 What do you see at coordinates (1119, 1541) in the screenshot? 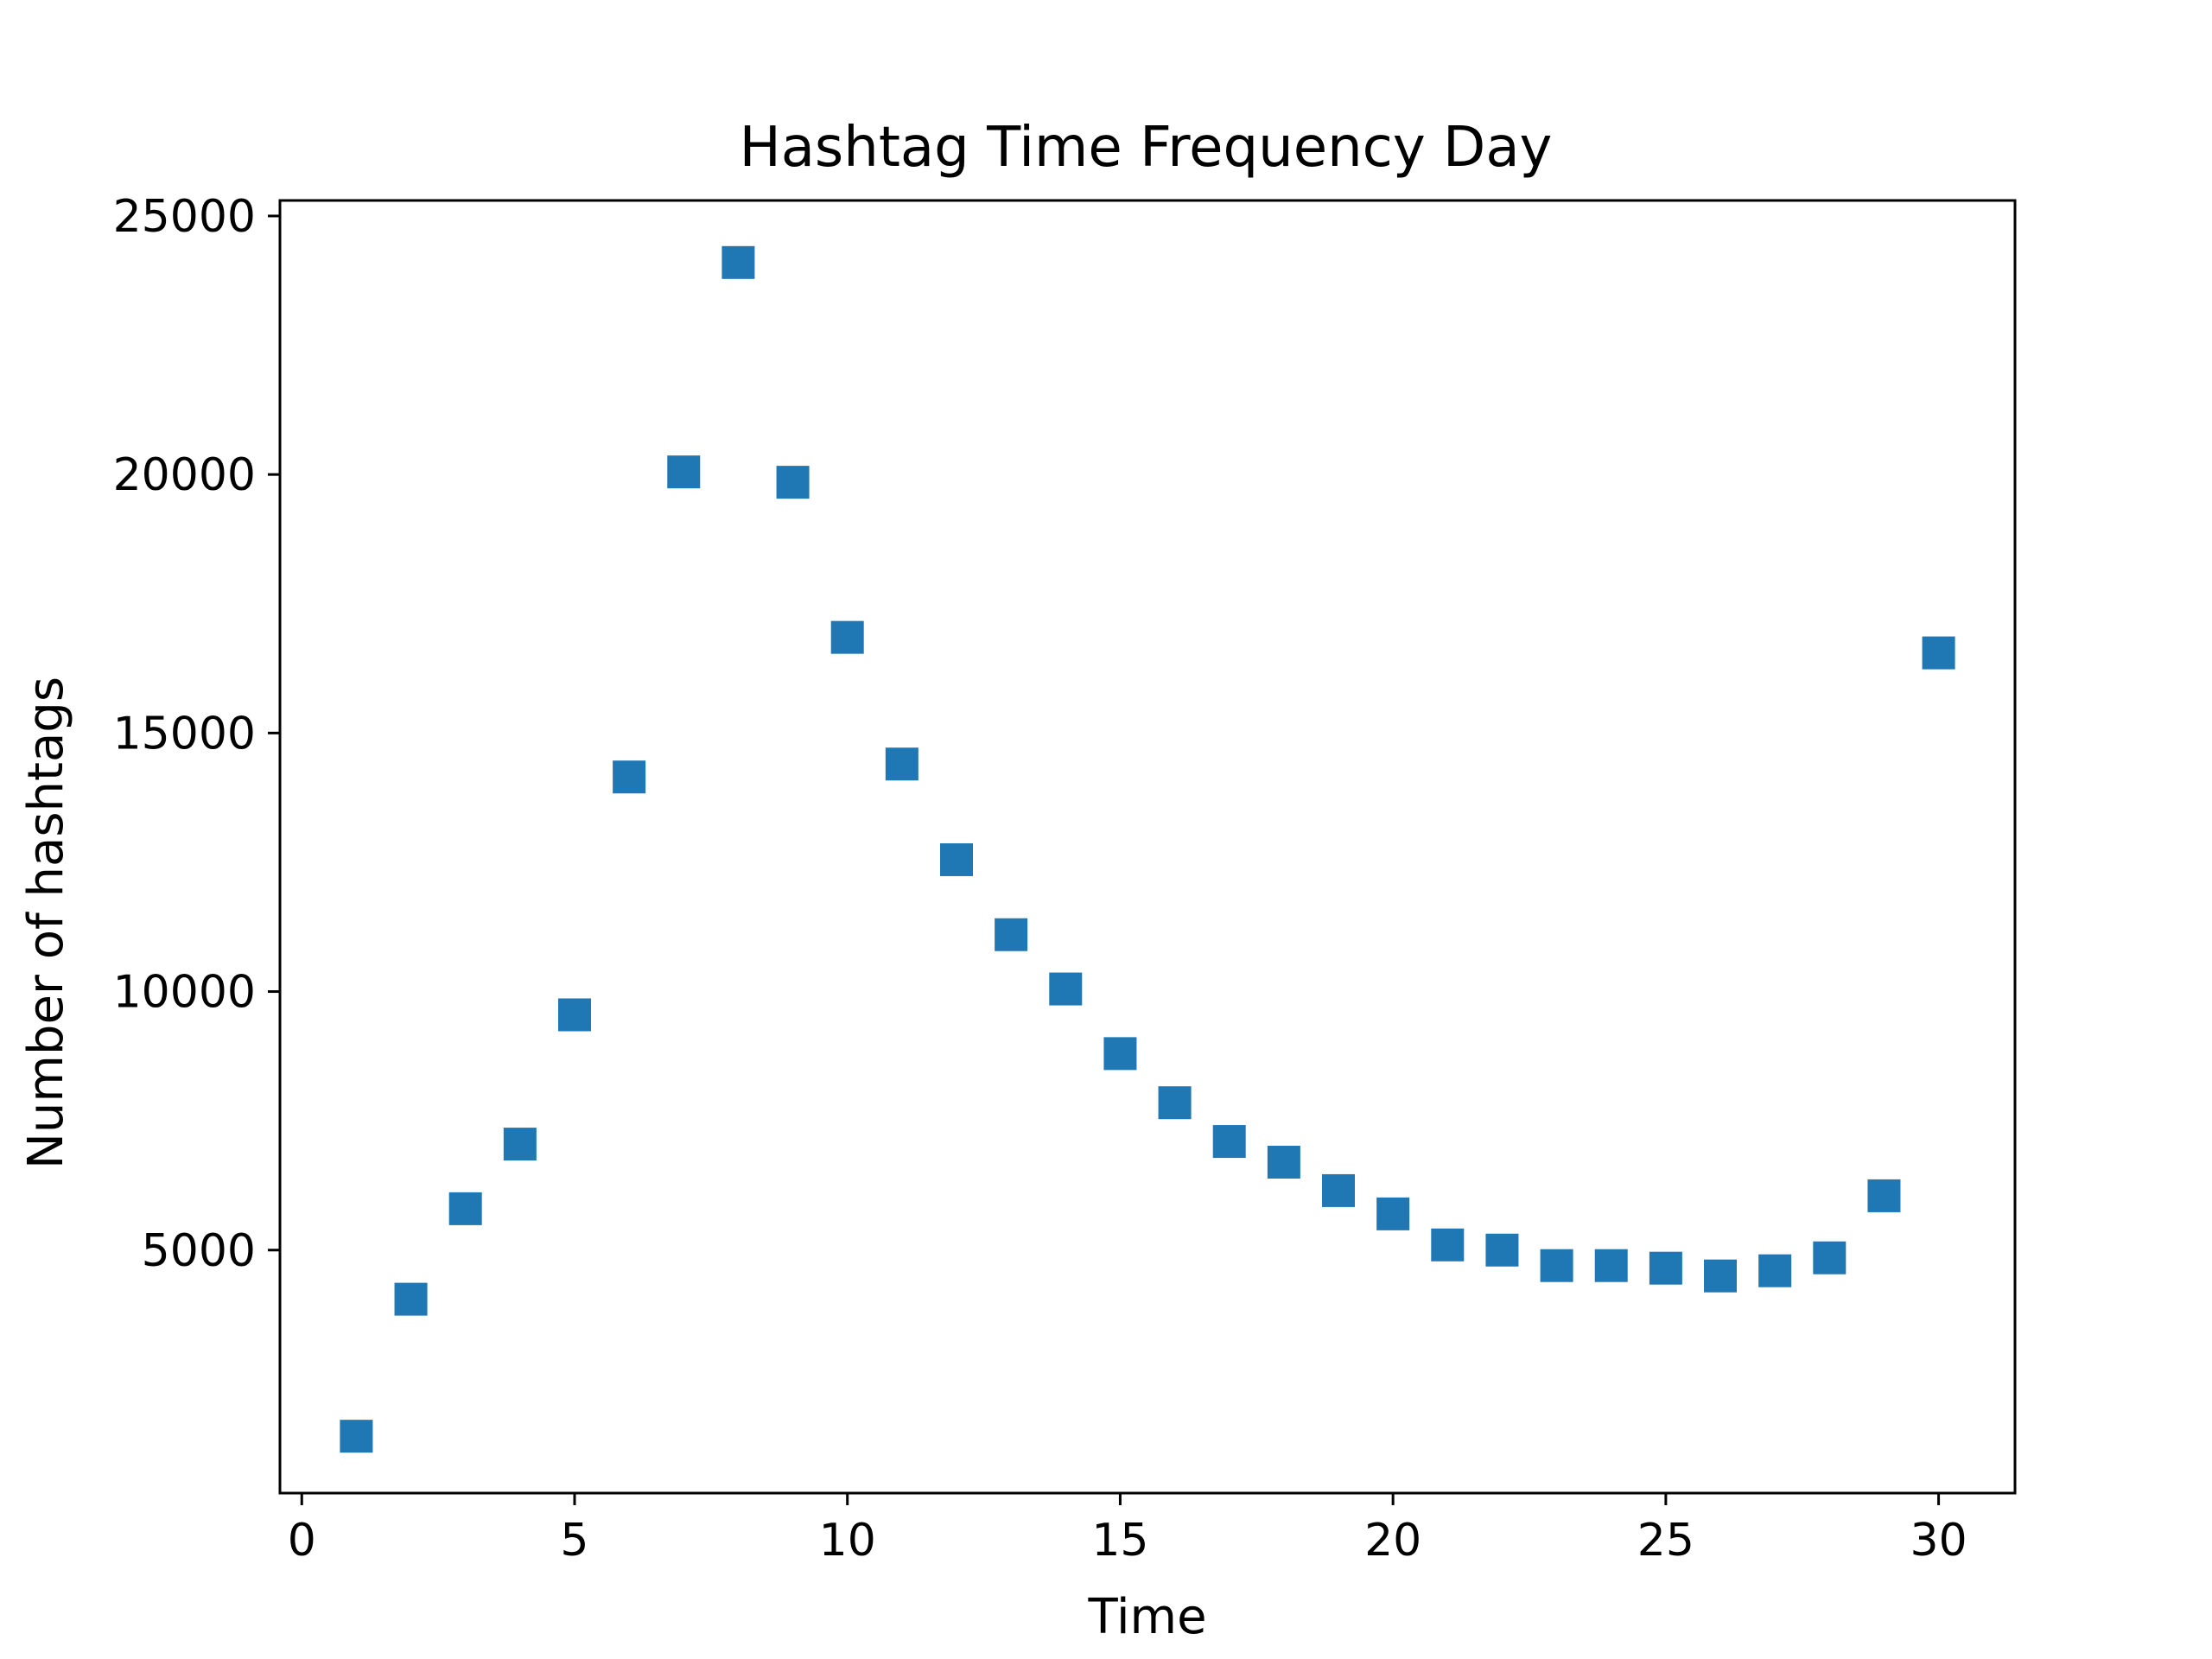
I see `x-tick-label: 15` at bounding box center [1119, 1541].